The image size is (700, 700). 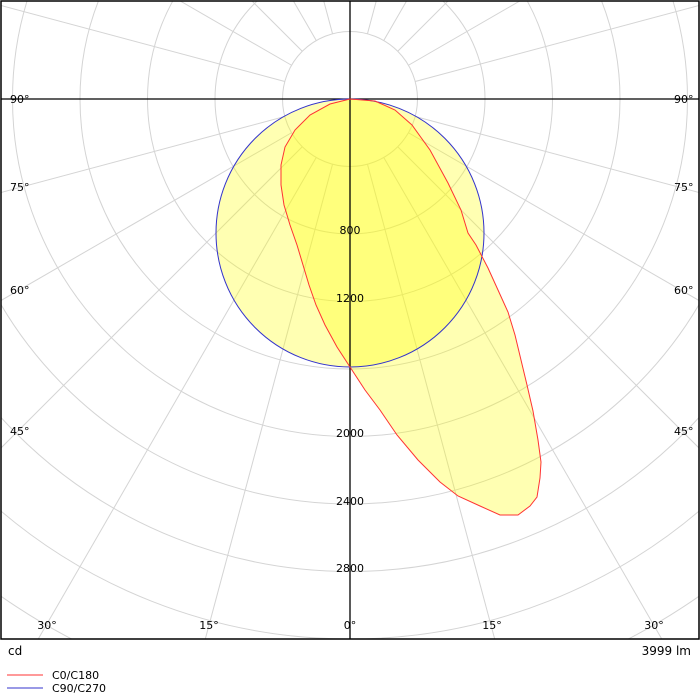 I want to click on radial-tick-label: 2400, so click(x=350, y=501).